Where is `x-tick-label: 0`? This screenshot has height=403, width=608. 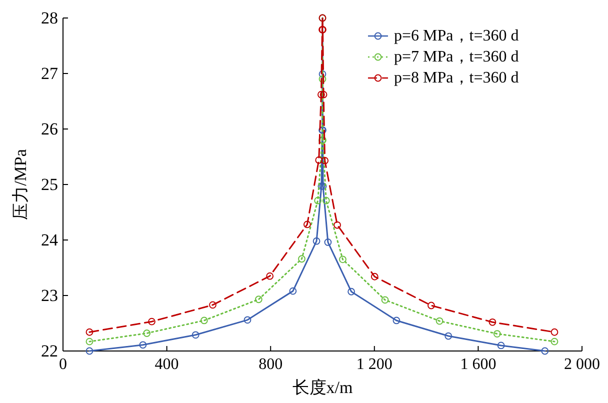 x-tick-label: 0 is located at coordinates (63, 364).